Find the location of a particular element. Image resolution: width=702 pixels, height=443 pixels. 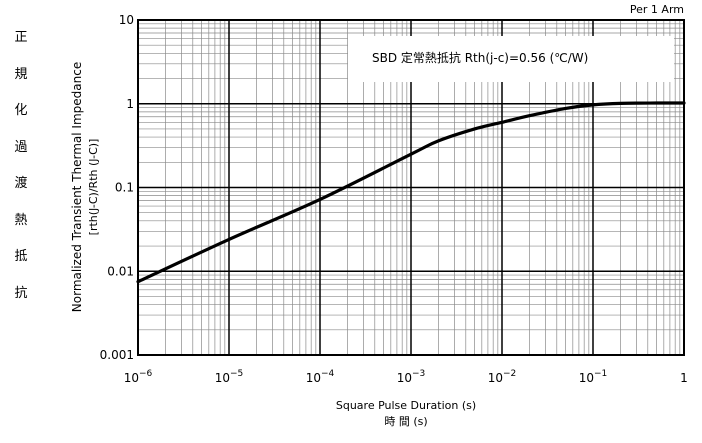

annotation-background is located at coordinates (511, 59).